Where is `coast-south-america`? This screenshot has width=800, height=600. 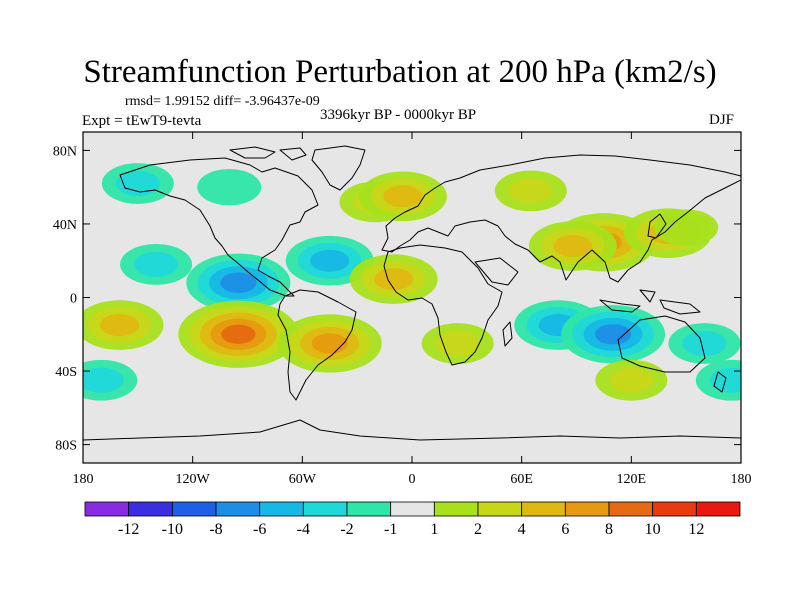
coast-south-america is located at coordinates (317, 345).